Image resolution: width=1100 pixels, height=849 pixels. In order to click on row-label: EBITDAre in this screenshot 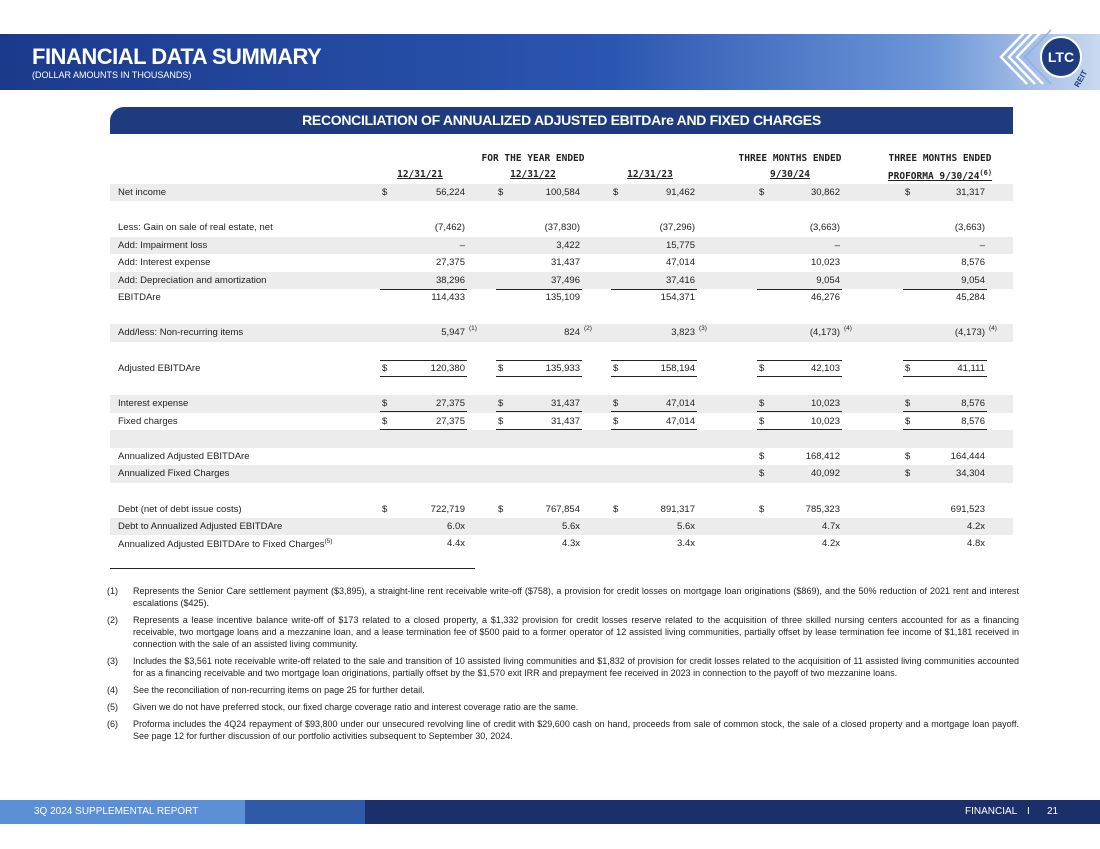, I will do `click(139, 297)`.